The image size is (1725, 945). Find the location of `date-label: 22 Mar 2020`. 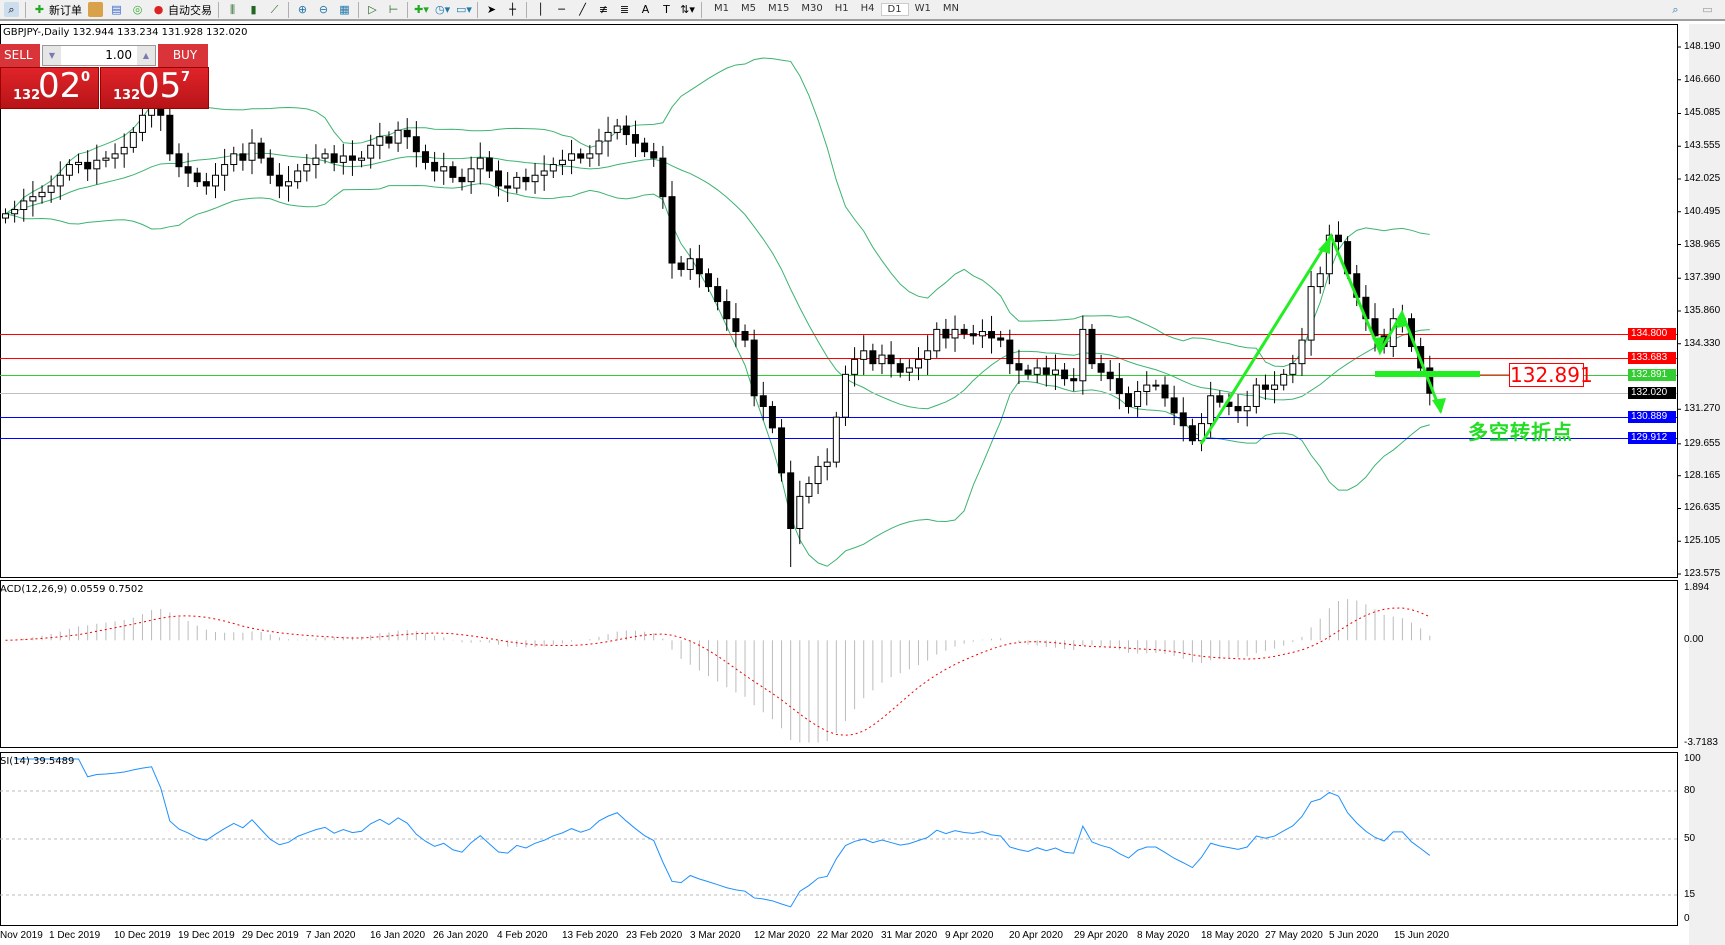

date-label: 22 Mar 2020 is located at coordinates (845, 935).